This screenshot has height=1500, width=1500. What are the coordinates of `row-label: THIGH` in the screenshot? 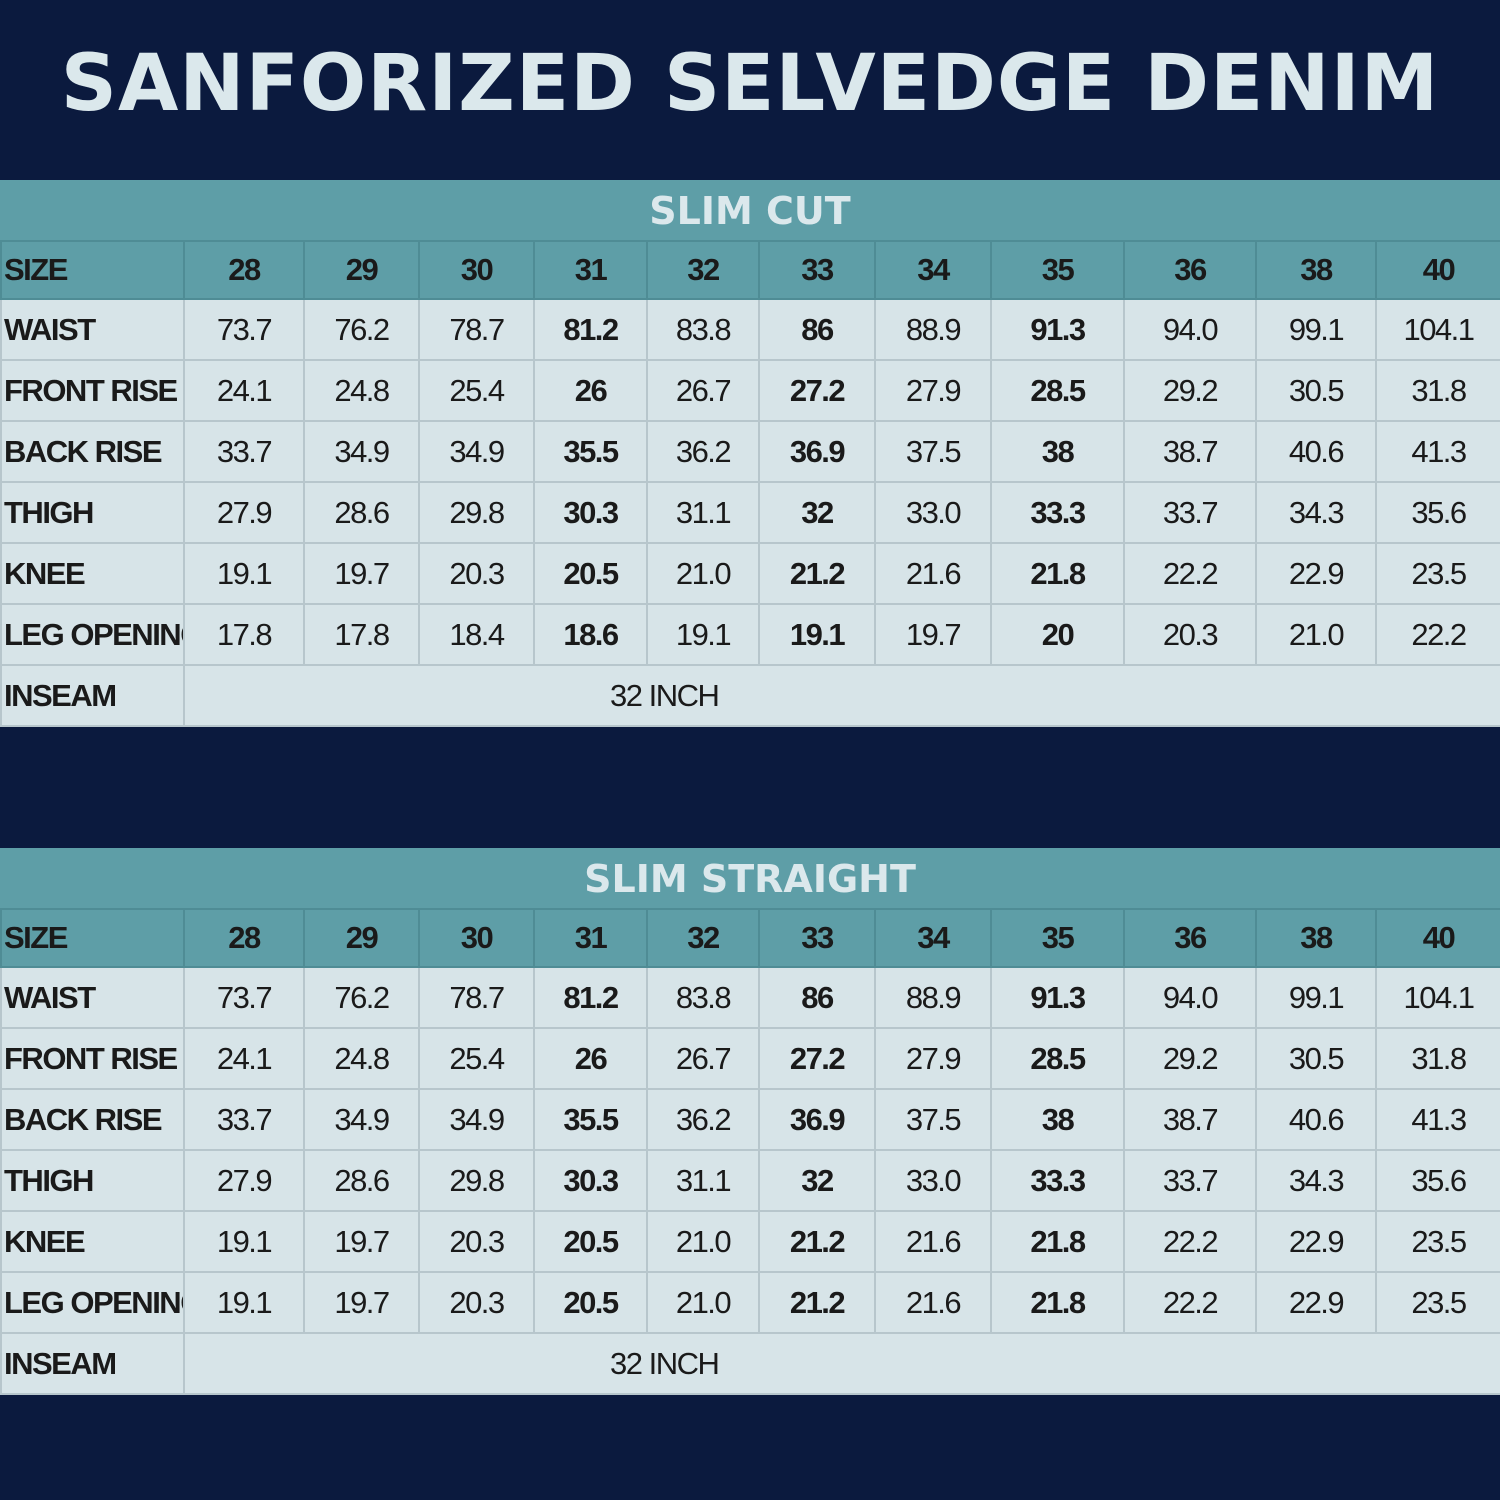 It's located at (92, 512).